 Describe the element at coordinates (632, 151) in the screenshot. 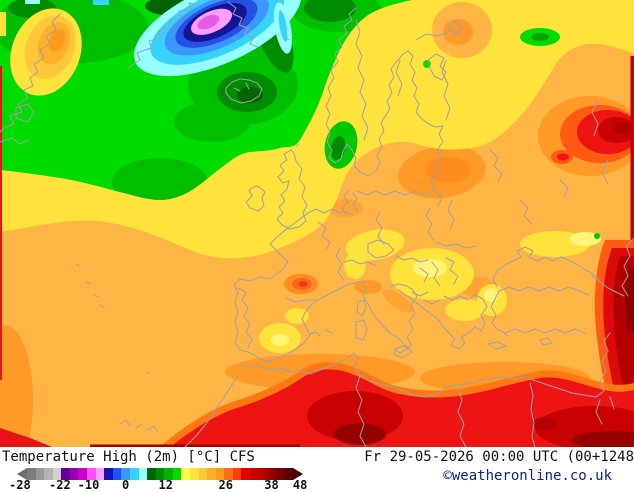

I see `right-edge-dark-red-line` at that location.